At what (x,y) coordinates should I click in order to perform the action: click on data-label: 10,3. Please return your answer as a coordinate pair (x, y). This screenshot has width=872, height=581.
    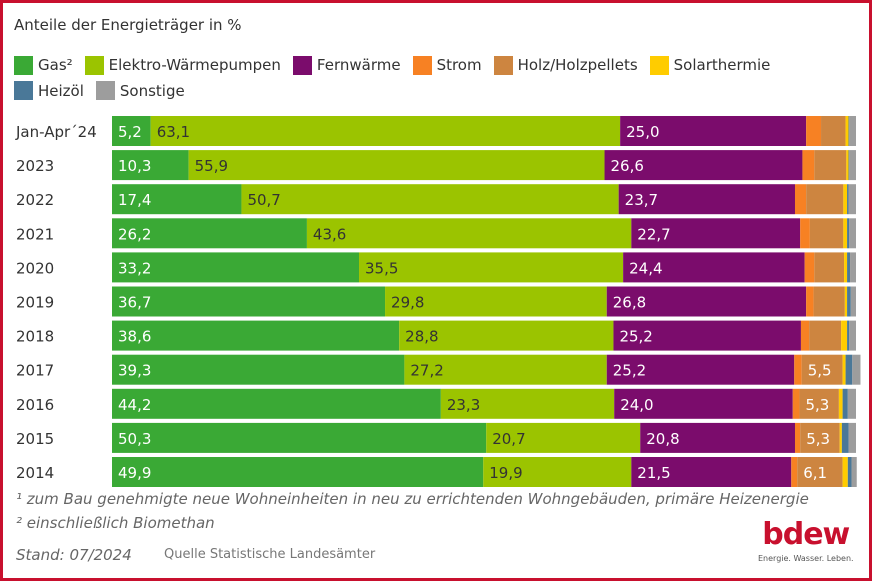
    Looking at the image, I should click on (134, 166).